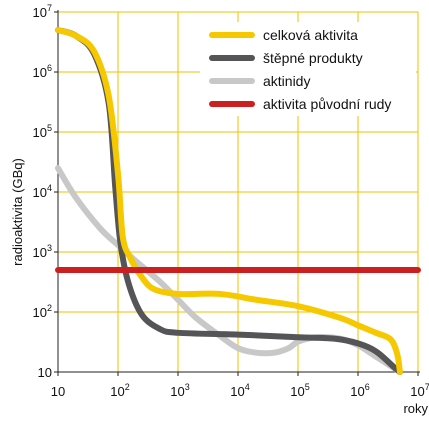 This screenshot has width=429, height=421. Describe the element at coordinates (327, 104) in the screenshot. I see `legend-label: aktivita původní rudy` at that location.